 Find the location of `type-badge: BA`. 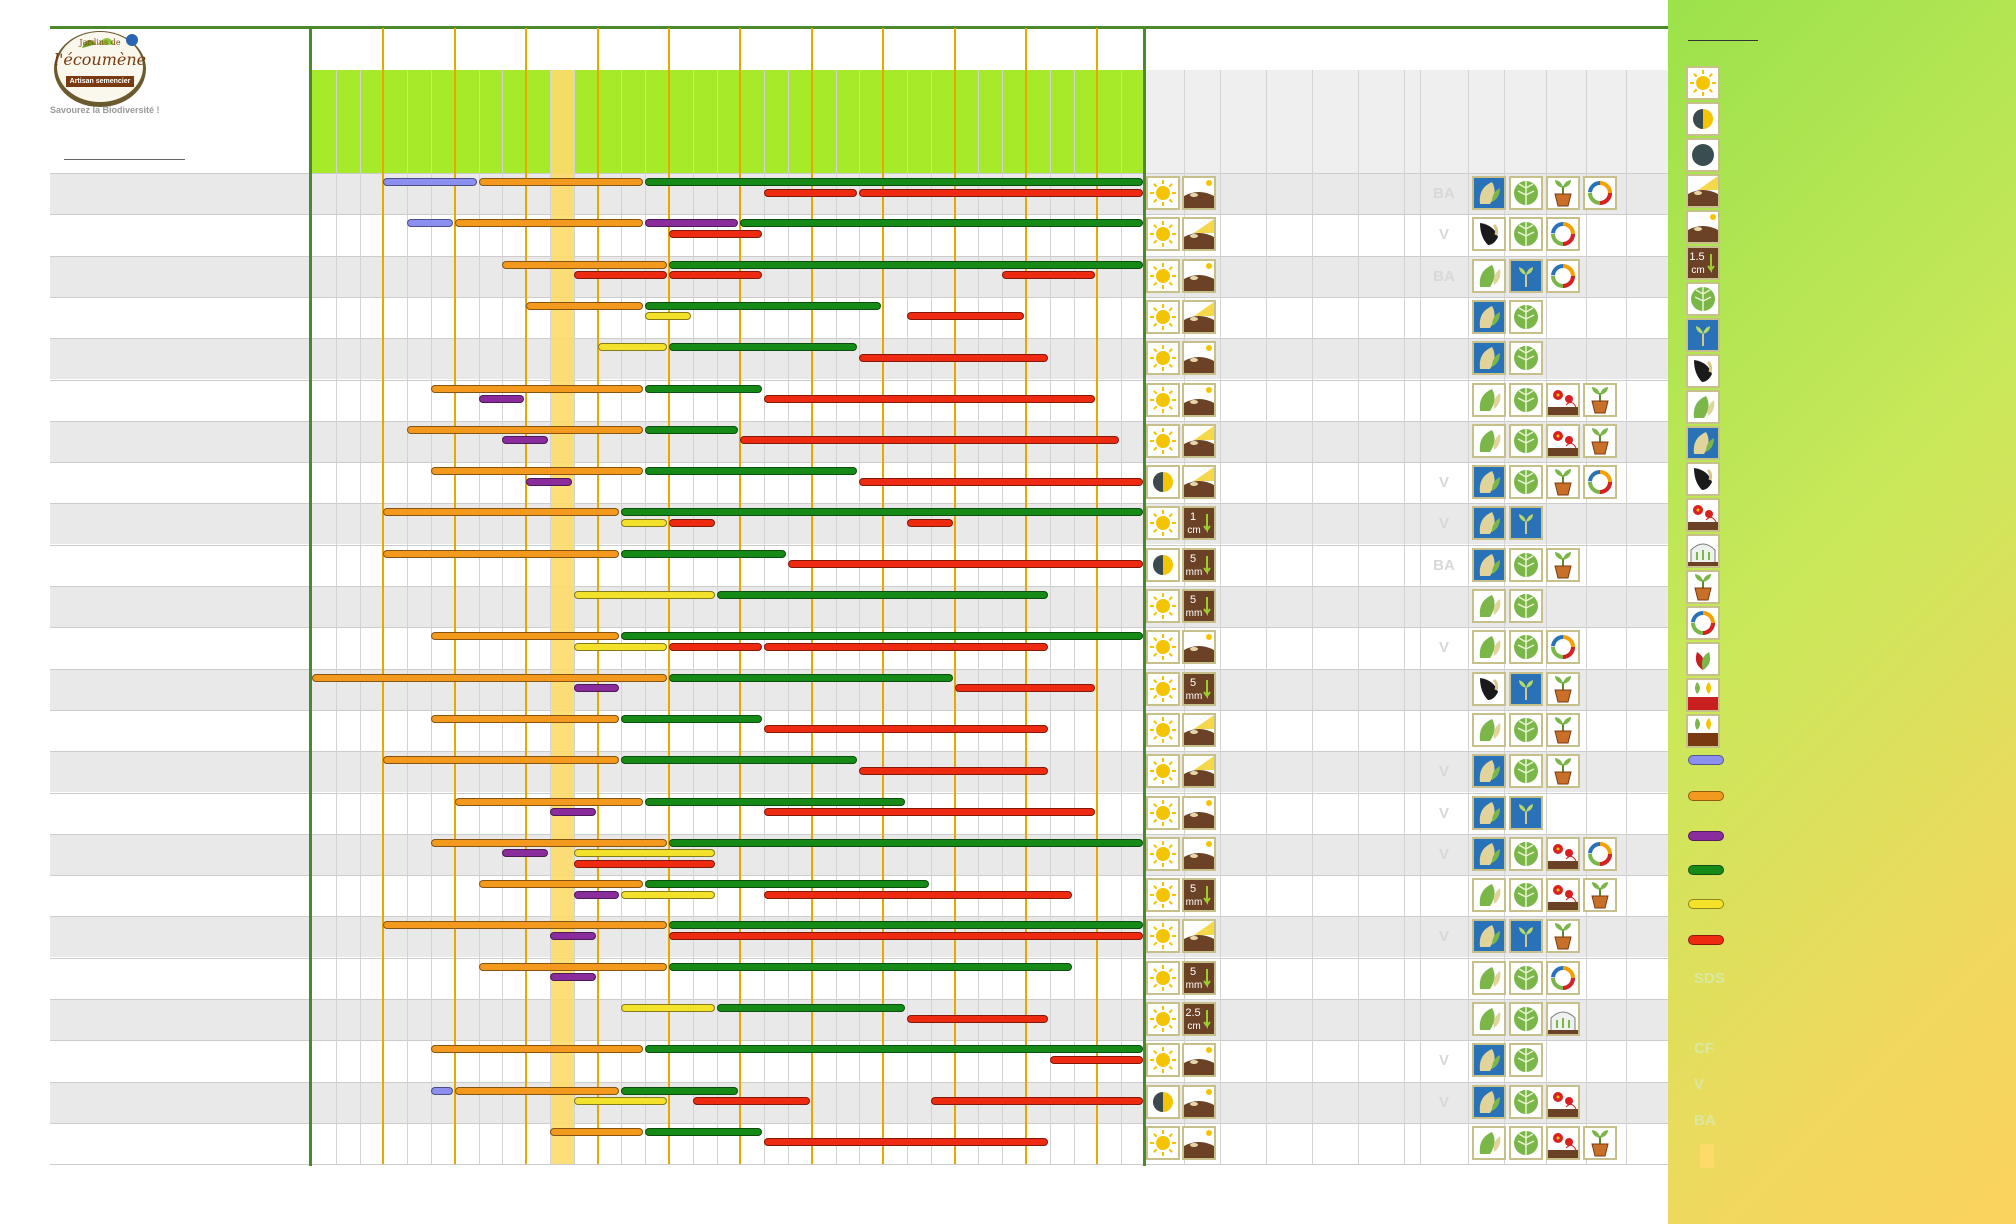

type-badge: BA is located at coordinates (1444, 193).